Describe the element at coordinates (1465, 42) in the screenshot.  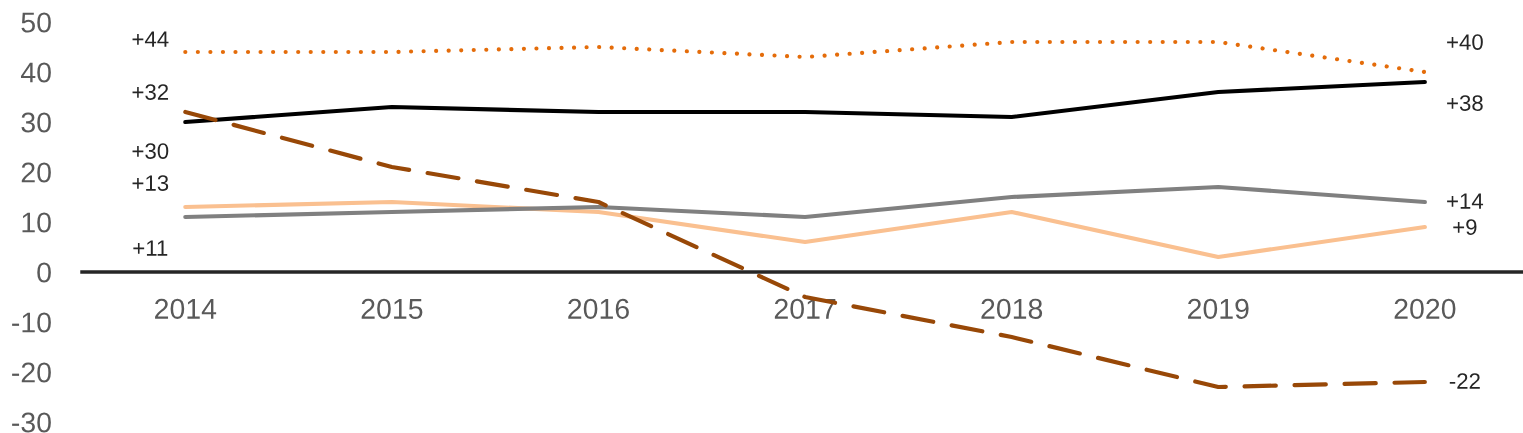
I see `data-label: +40` at that location.